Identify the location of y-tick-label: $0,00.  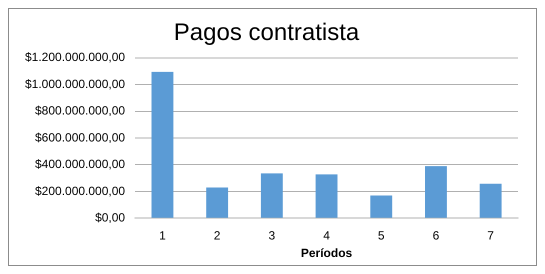
(110, 217).